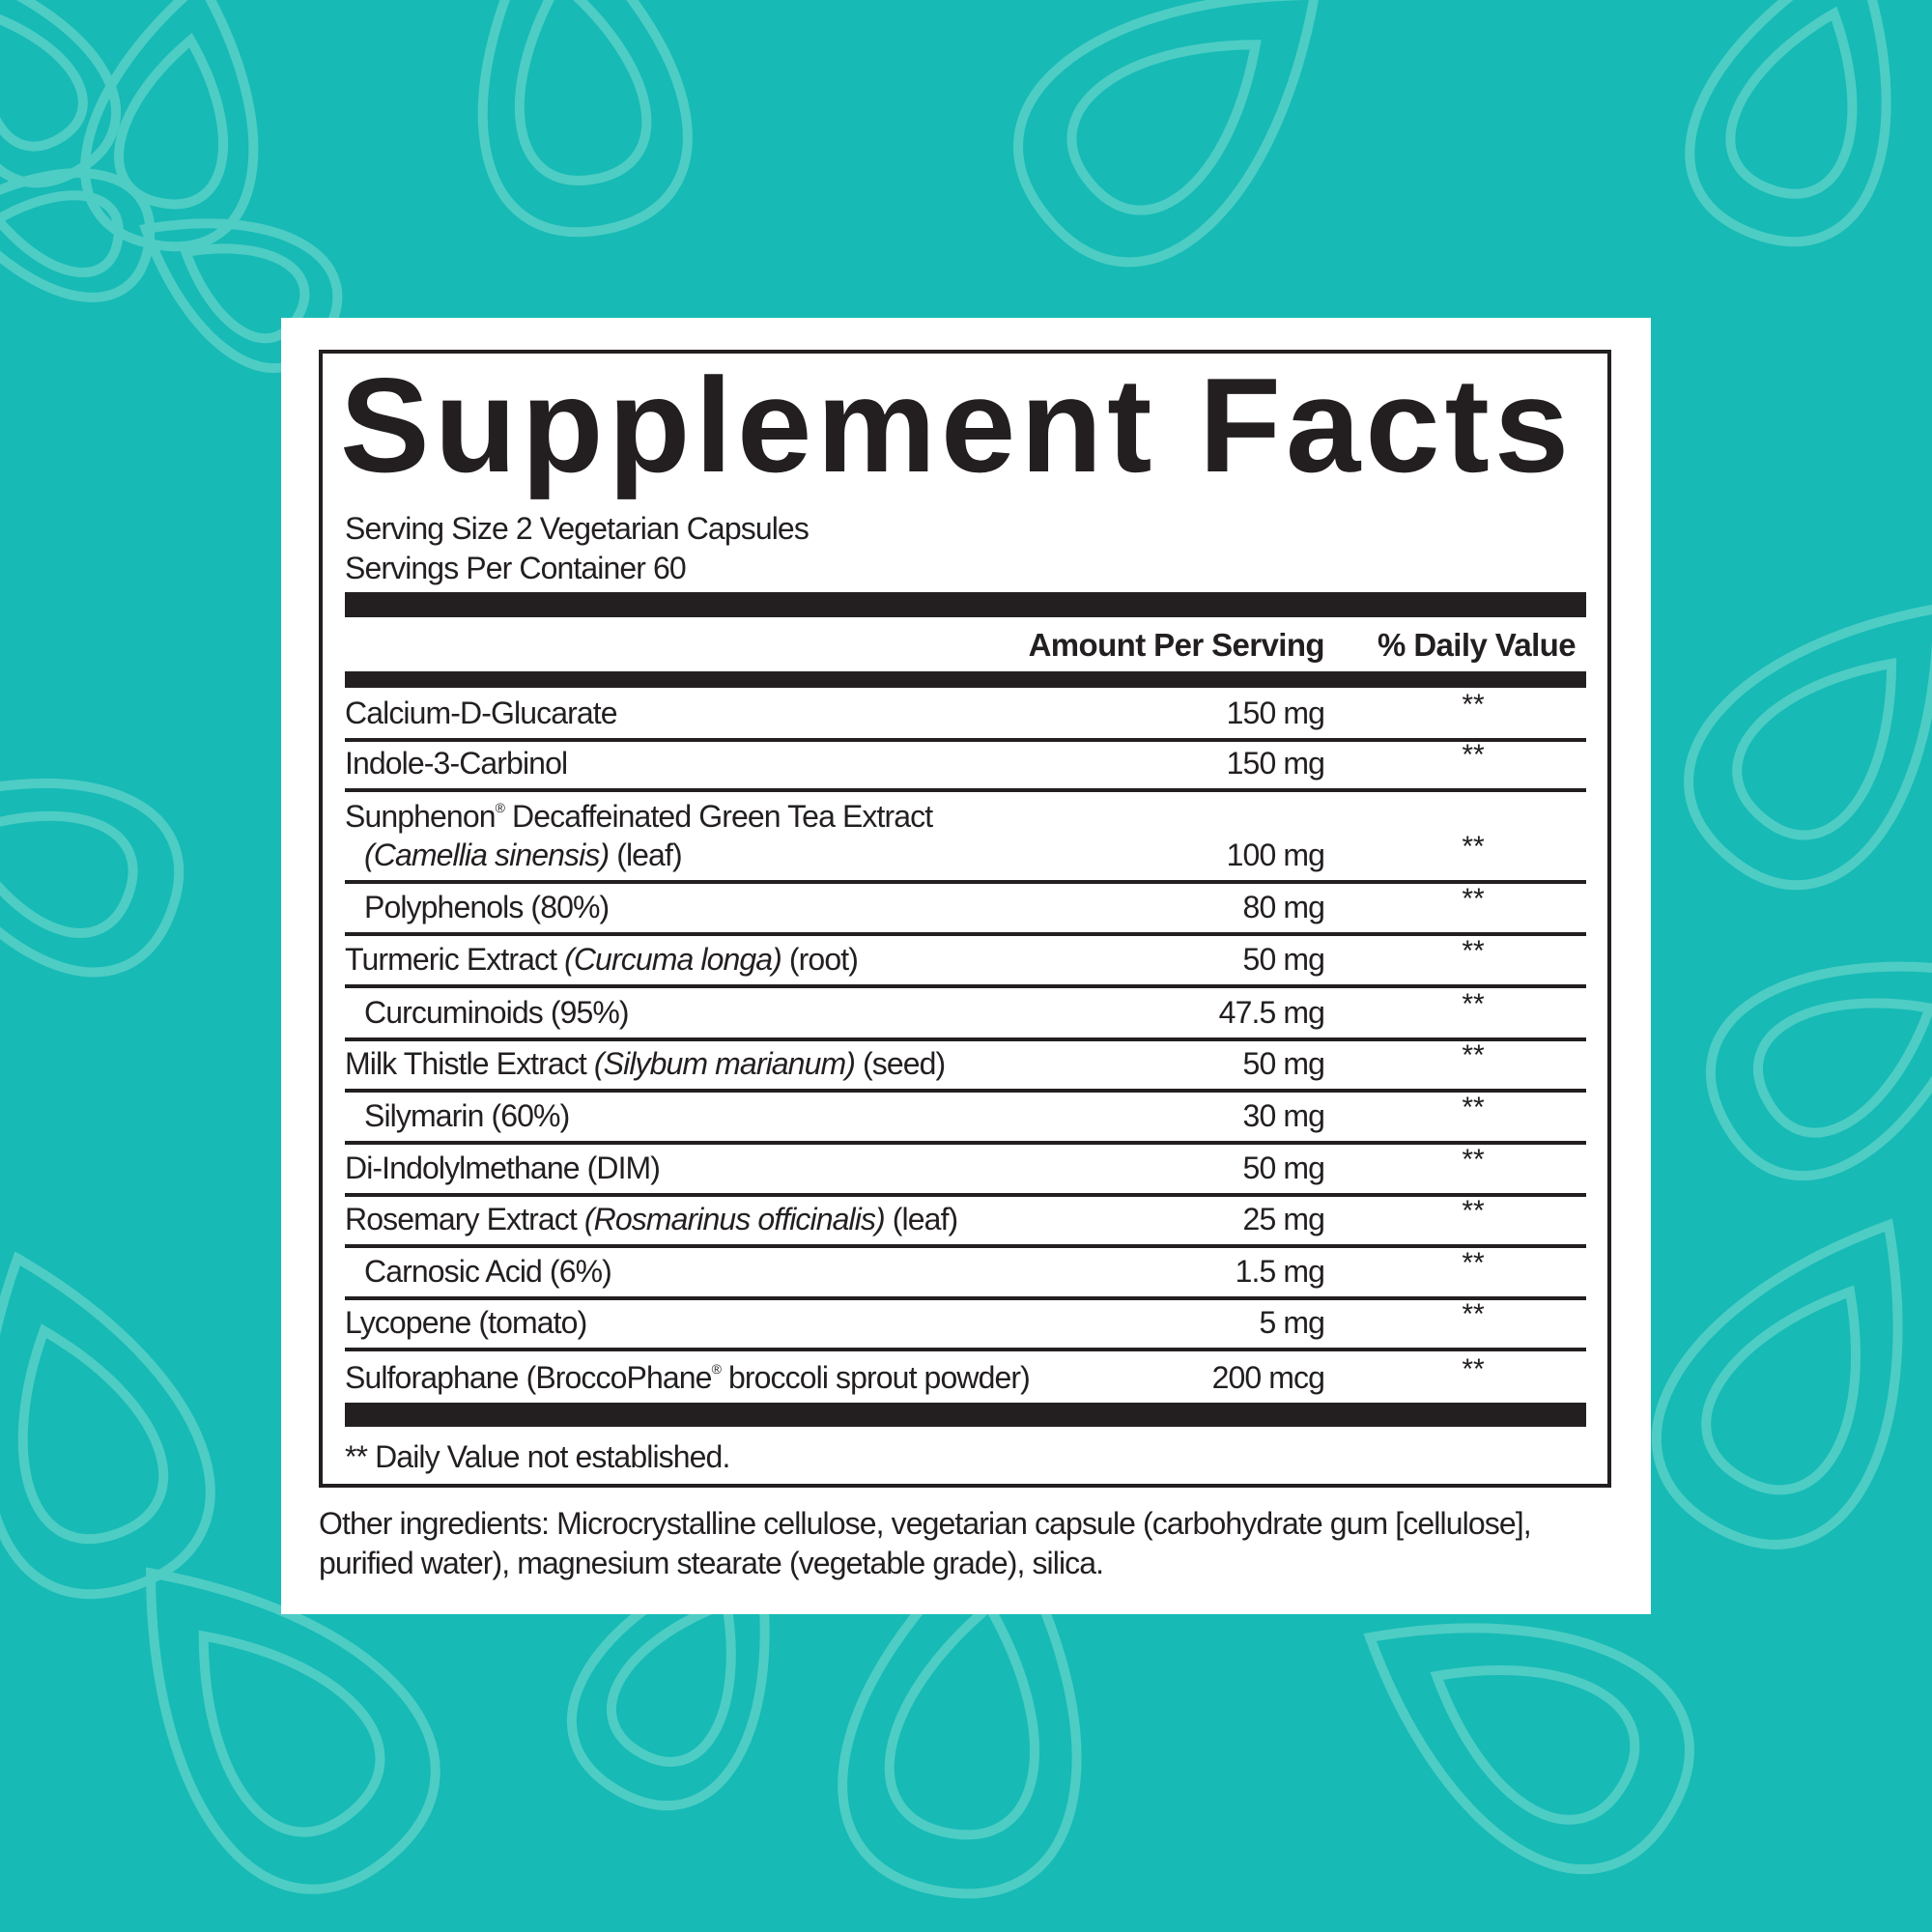  I want to click on ingredient-name: Lycopene (tomato), so click(466, 1322).